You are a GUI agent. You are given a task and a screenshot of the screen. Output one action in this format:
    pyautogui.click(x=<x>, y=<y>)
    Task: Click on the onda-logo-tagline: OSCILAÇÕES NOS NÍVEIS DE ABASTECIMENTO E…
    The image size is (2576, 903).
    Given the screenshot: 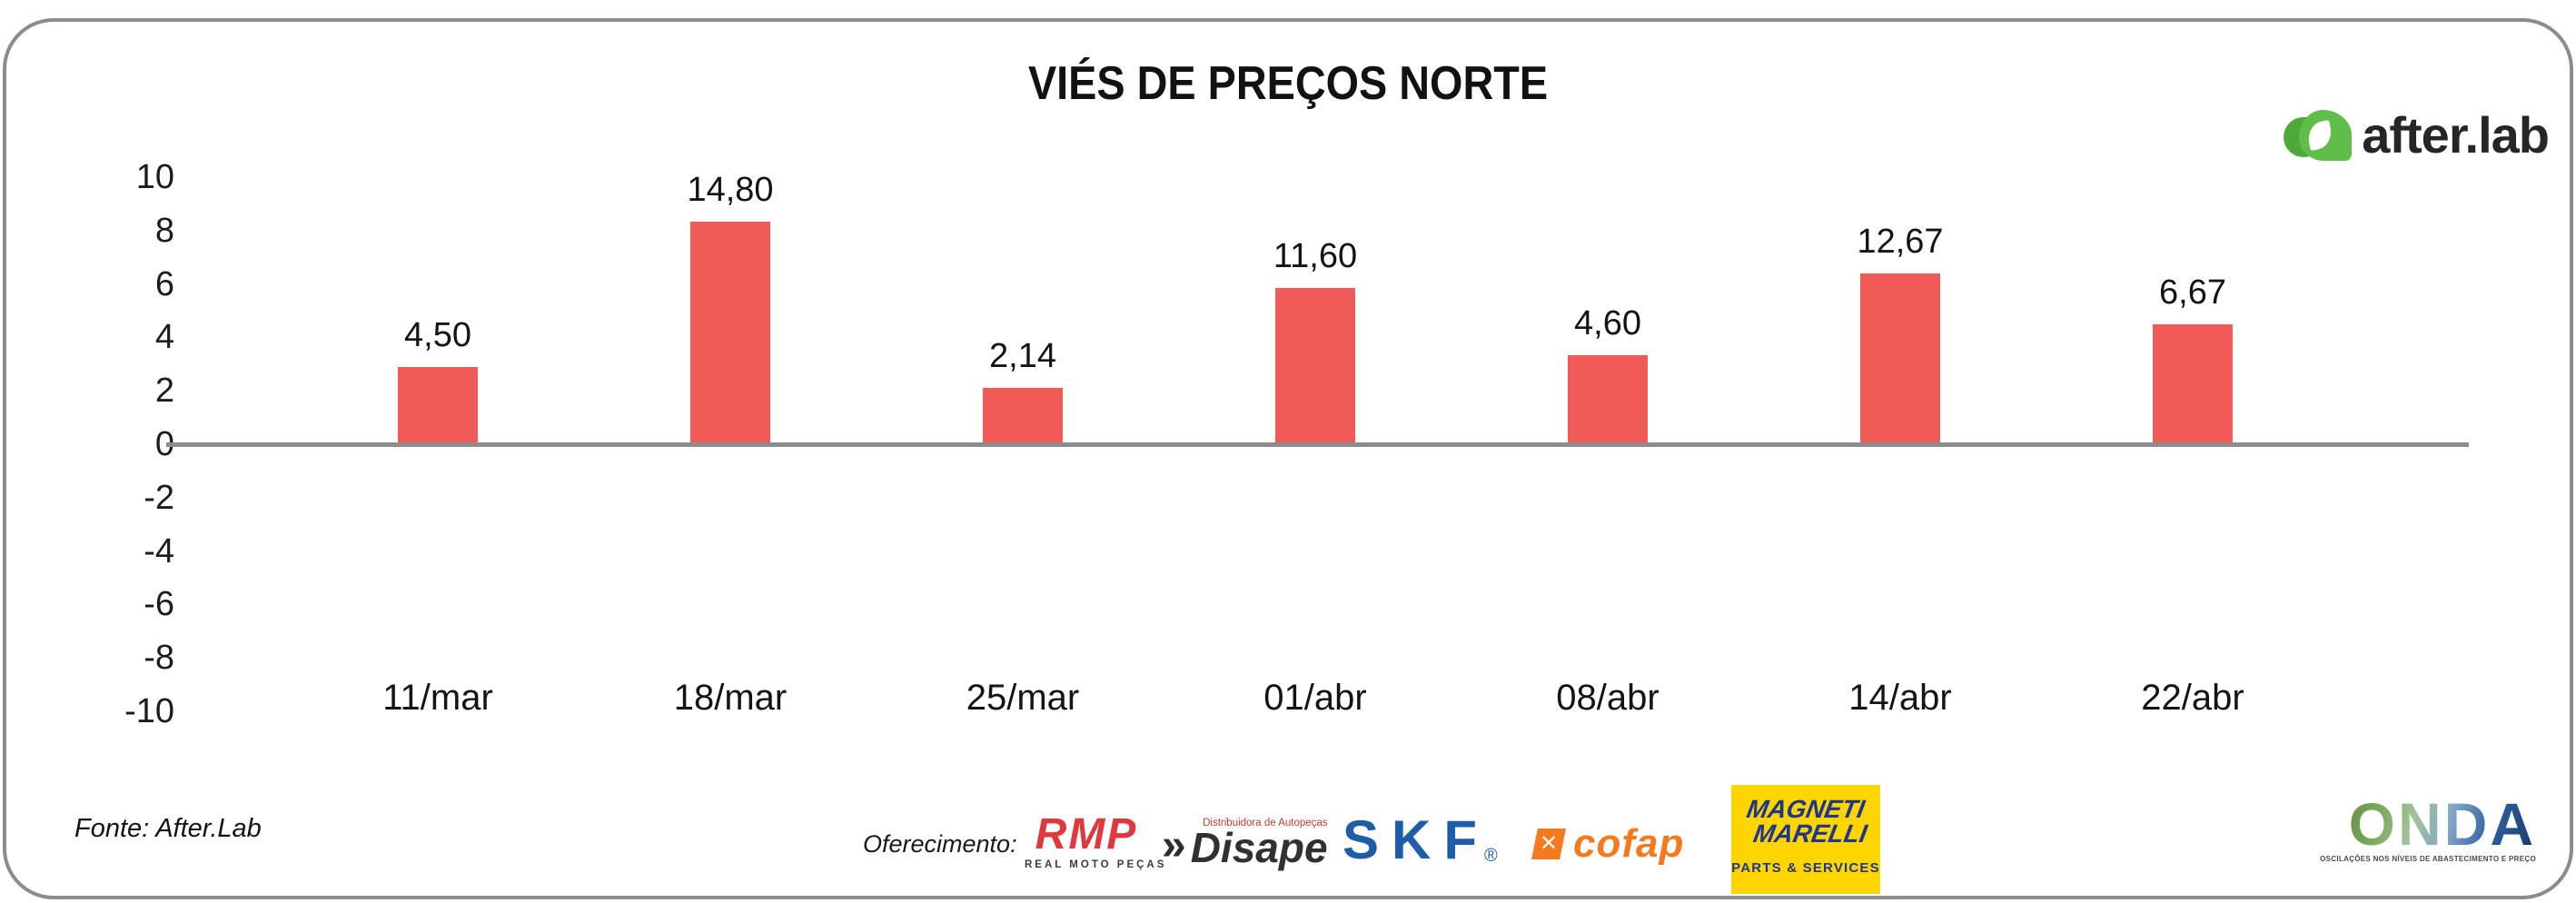 What is the action you would take?
    pyautogui.click(x=2428, y=859)
    